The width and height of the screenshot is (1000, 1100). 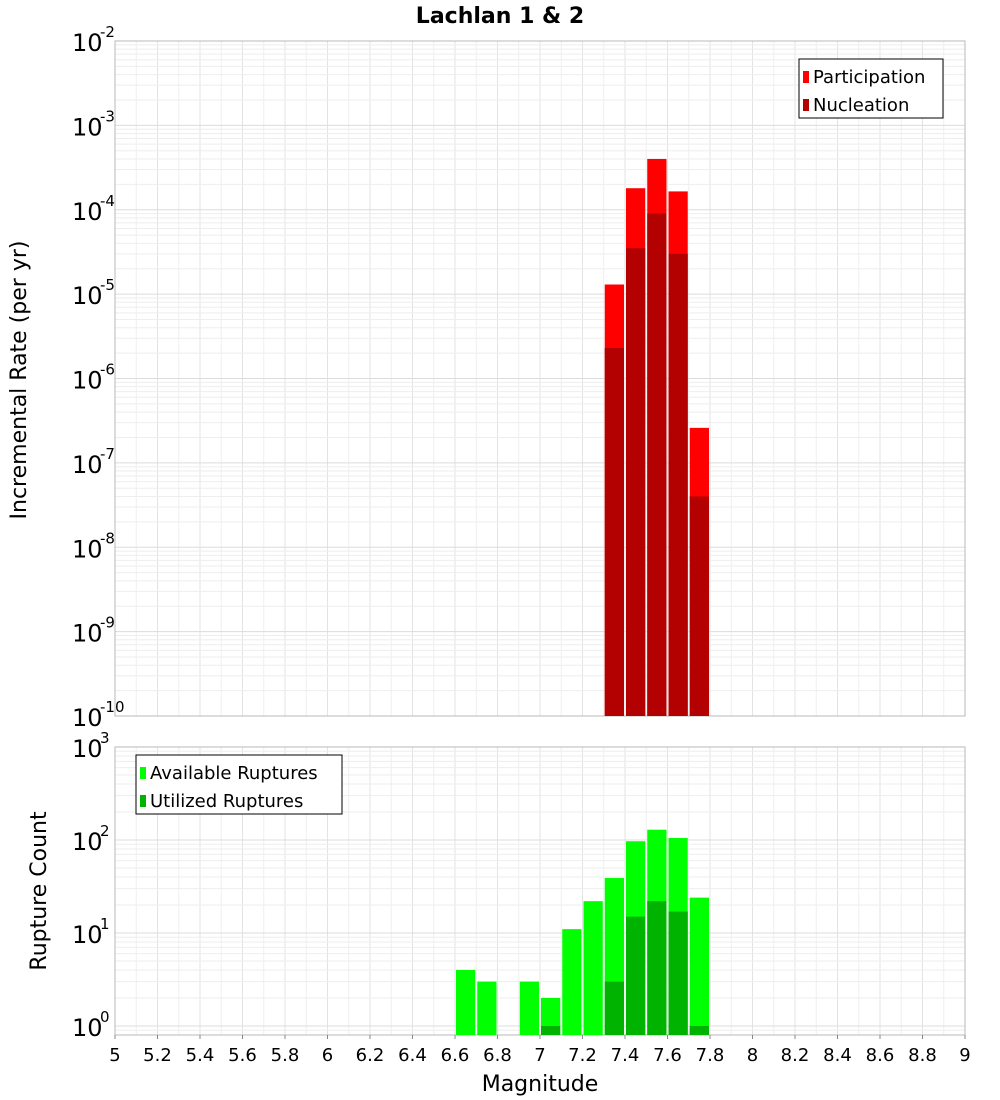 What do you see at coordinates (19, 380) in the screenshot?
I see `y-axis-title-rate: Incremental Rate (per yr)` at bounding box center [19, 380].